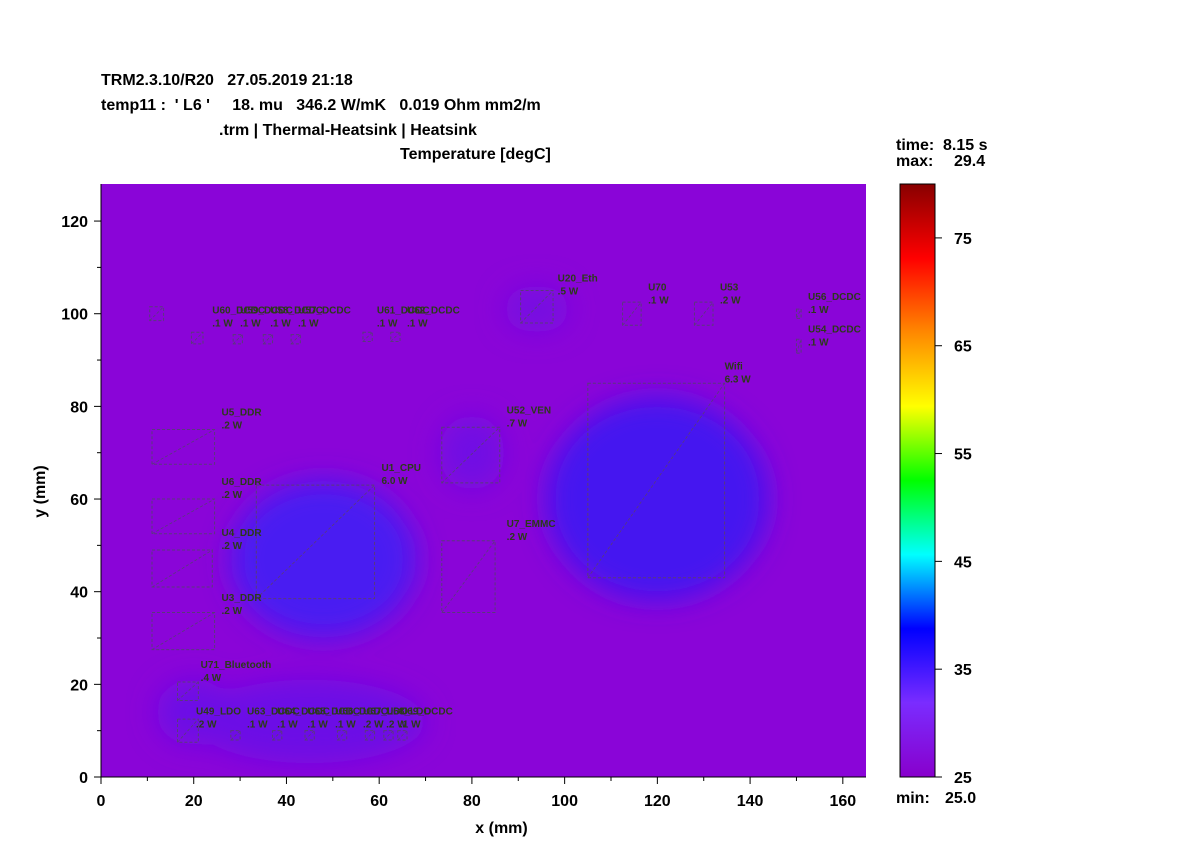 The width and height of the screenshot is (1200, 848). What do you see at coordinates (395, 481) in the screenshot?
I see `component-power: 6.0 W` at bounding box center [395, 481].